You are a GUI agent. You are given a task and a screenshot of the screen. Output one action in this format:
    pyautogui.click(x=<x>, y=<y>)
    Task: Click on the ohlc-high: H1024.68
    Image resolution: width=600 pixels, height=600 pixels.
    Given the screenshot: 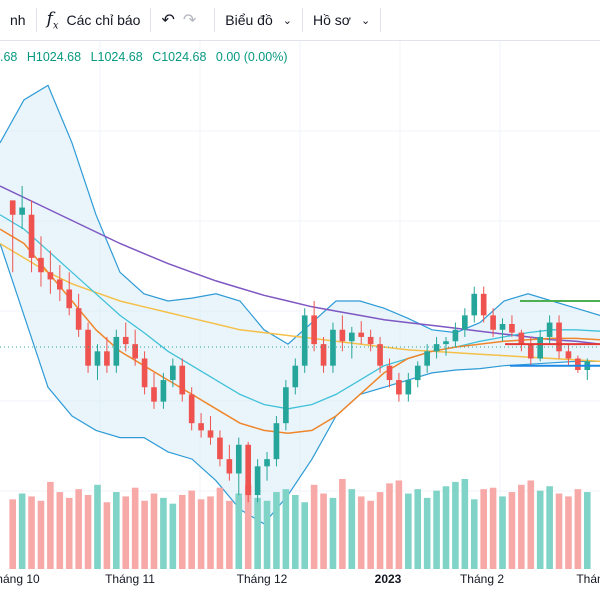 What is the action you would take?
    pyautogui.click(x=54, y=57)
    